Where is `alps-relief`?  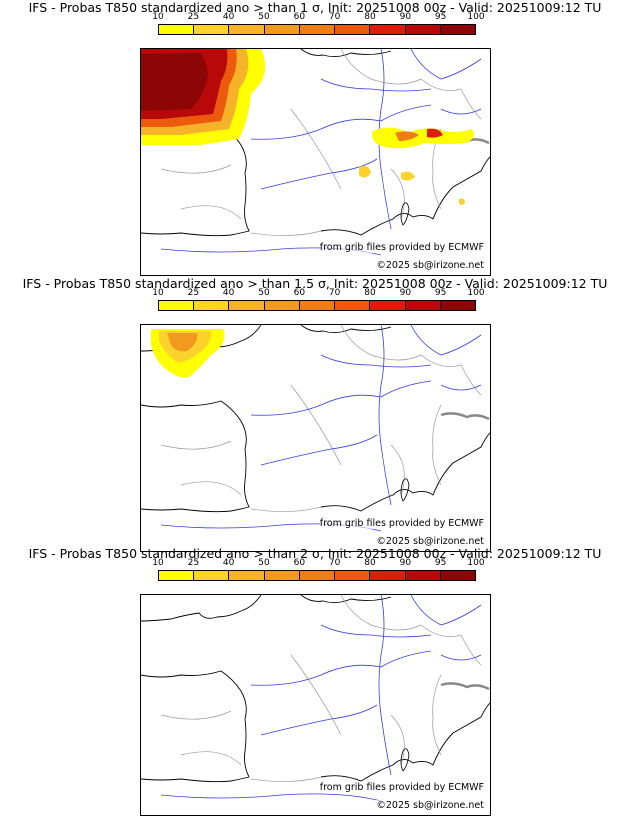 alps-relief is located at coordinates (465, 416).